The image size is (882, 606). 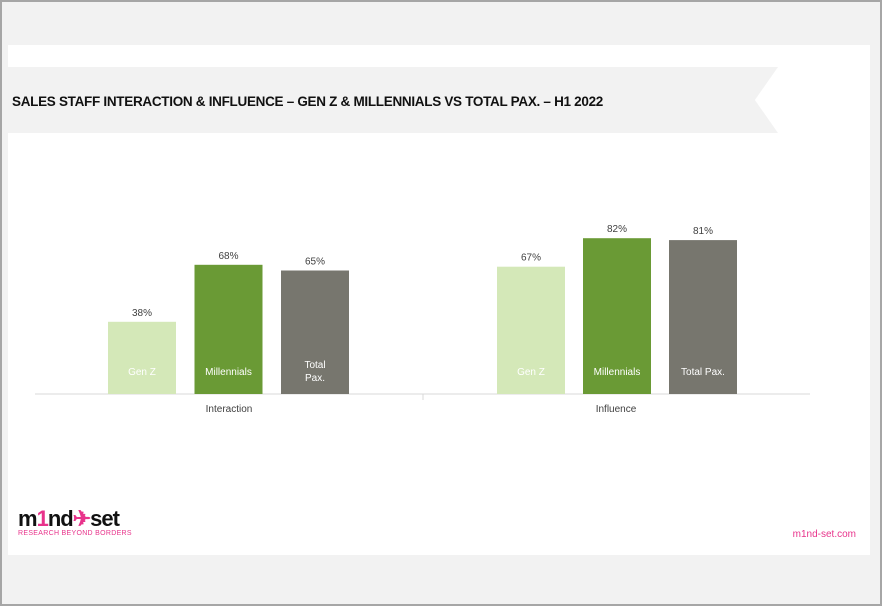 I want to click on bar-total-pax--influence, so click(x=703, y=317).